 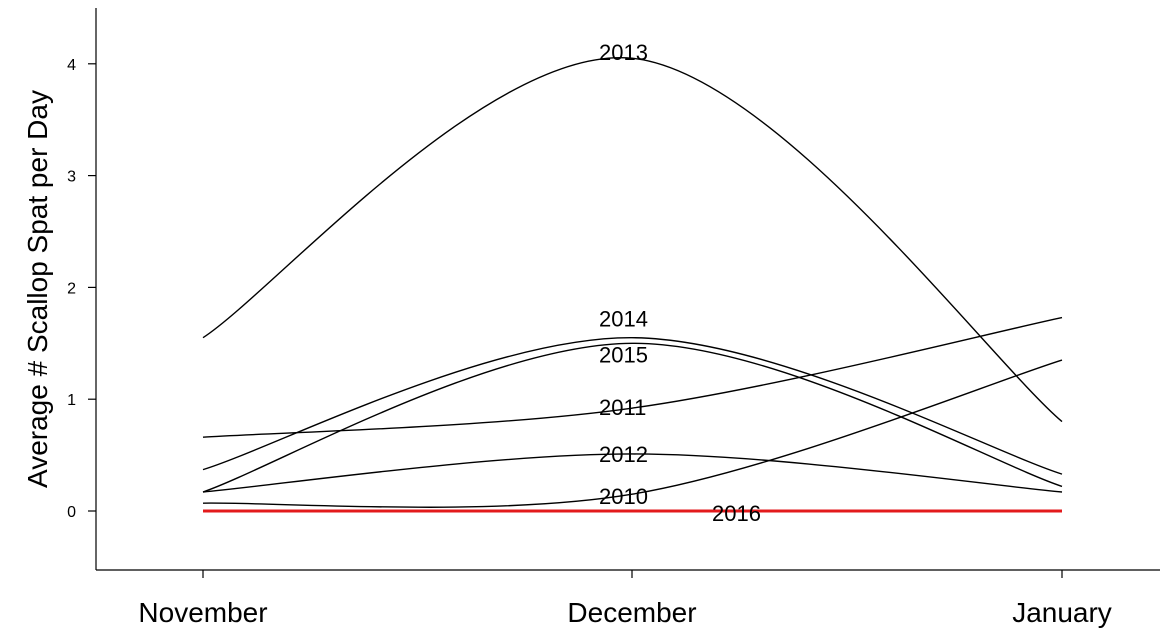 What do you see at coordinates (622, 407) in the screenshot?
I see `series-label-2011: 2011` at bounding box center [622, 407].